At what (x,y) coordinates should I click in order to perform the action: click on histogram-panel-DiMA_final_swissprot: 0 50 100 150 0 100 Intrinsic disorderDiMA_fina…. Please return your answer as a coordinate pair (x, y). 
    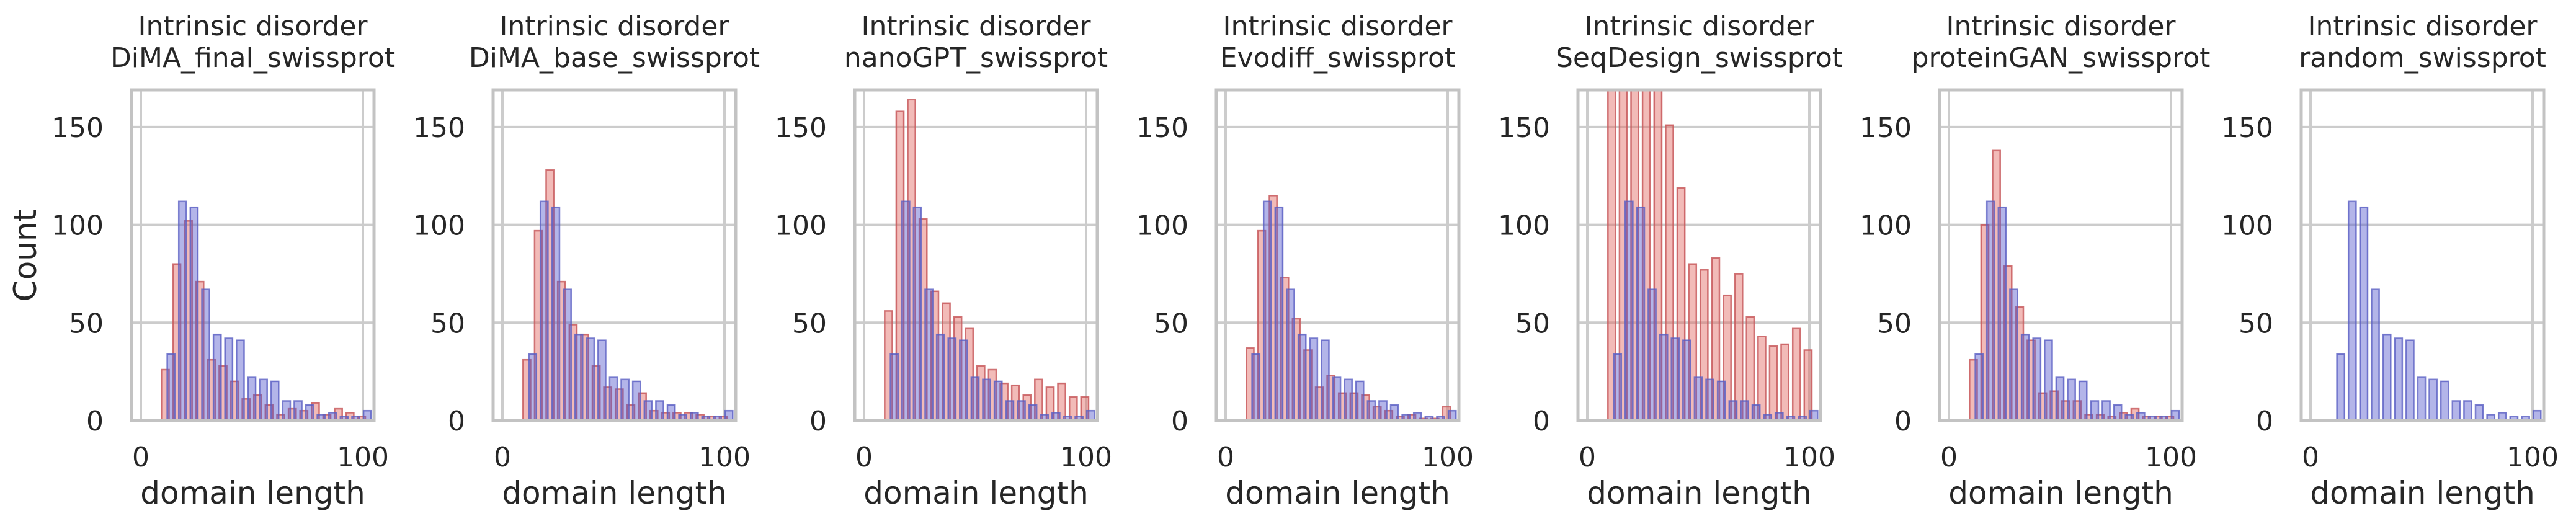
    Looking at the image, I should click on (201, 261).